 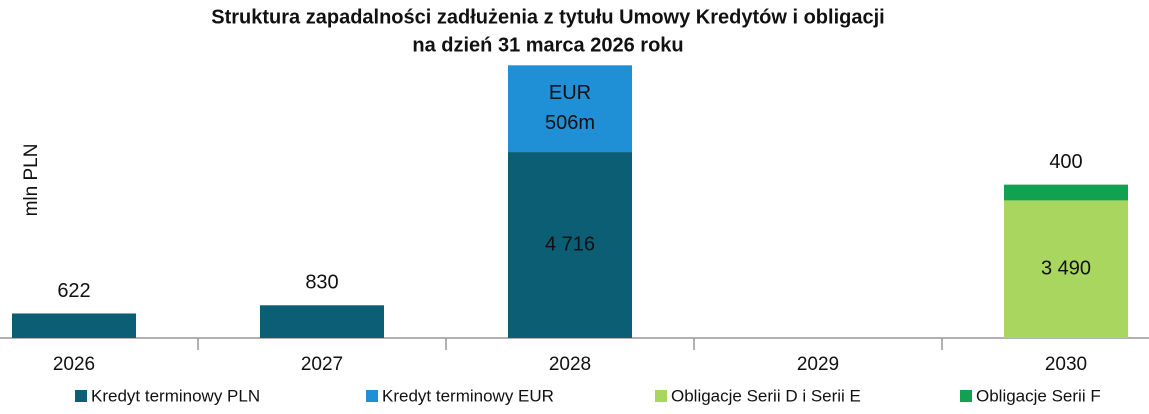 I want to click on data-label: 3 490, so click(x=1066, y=268).